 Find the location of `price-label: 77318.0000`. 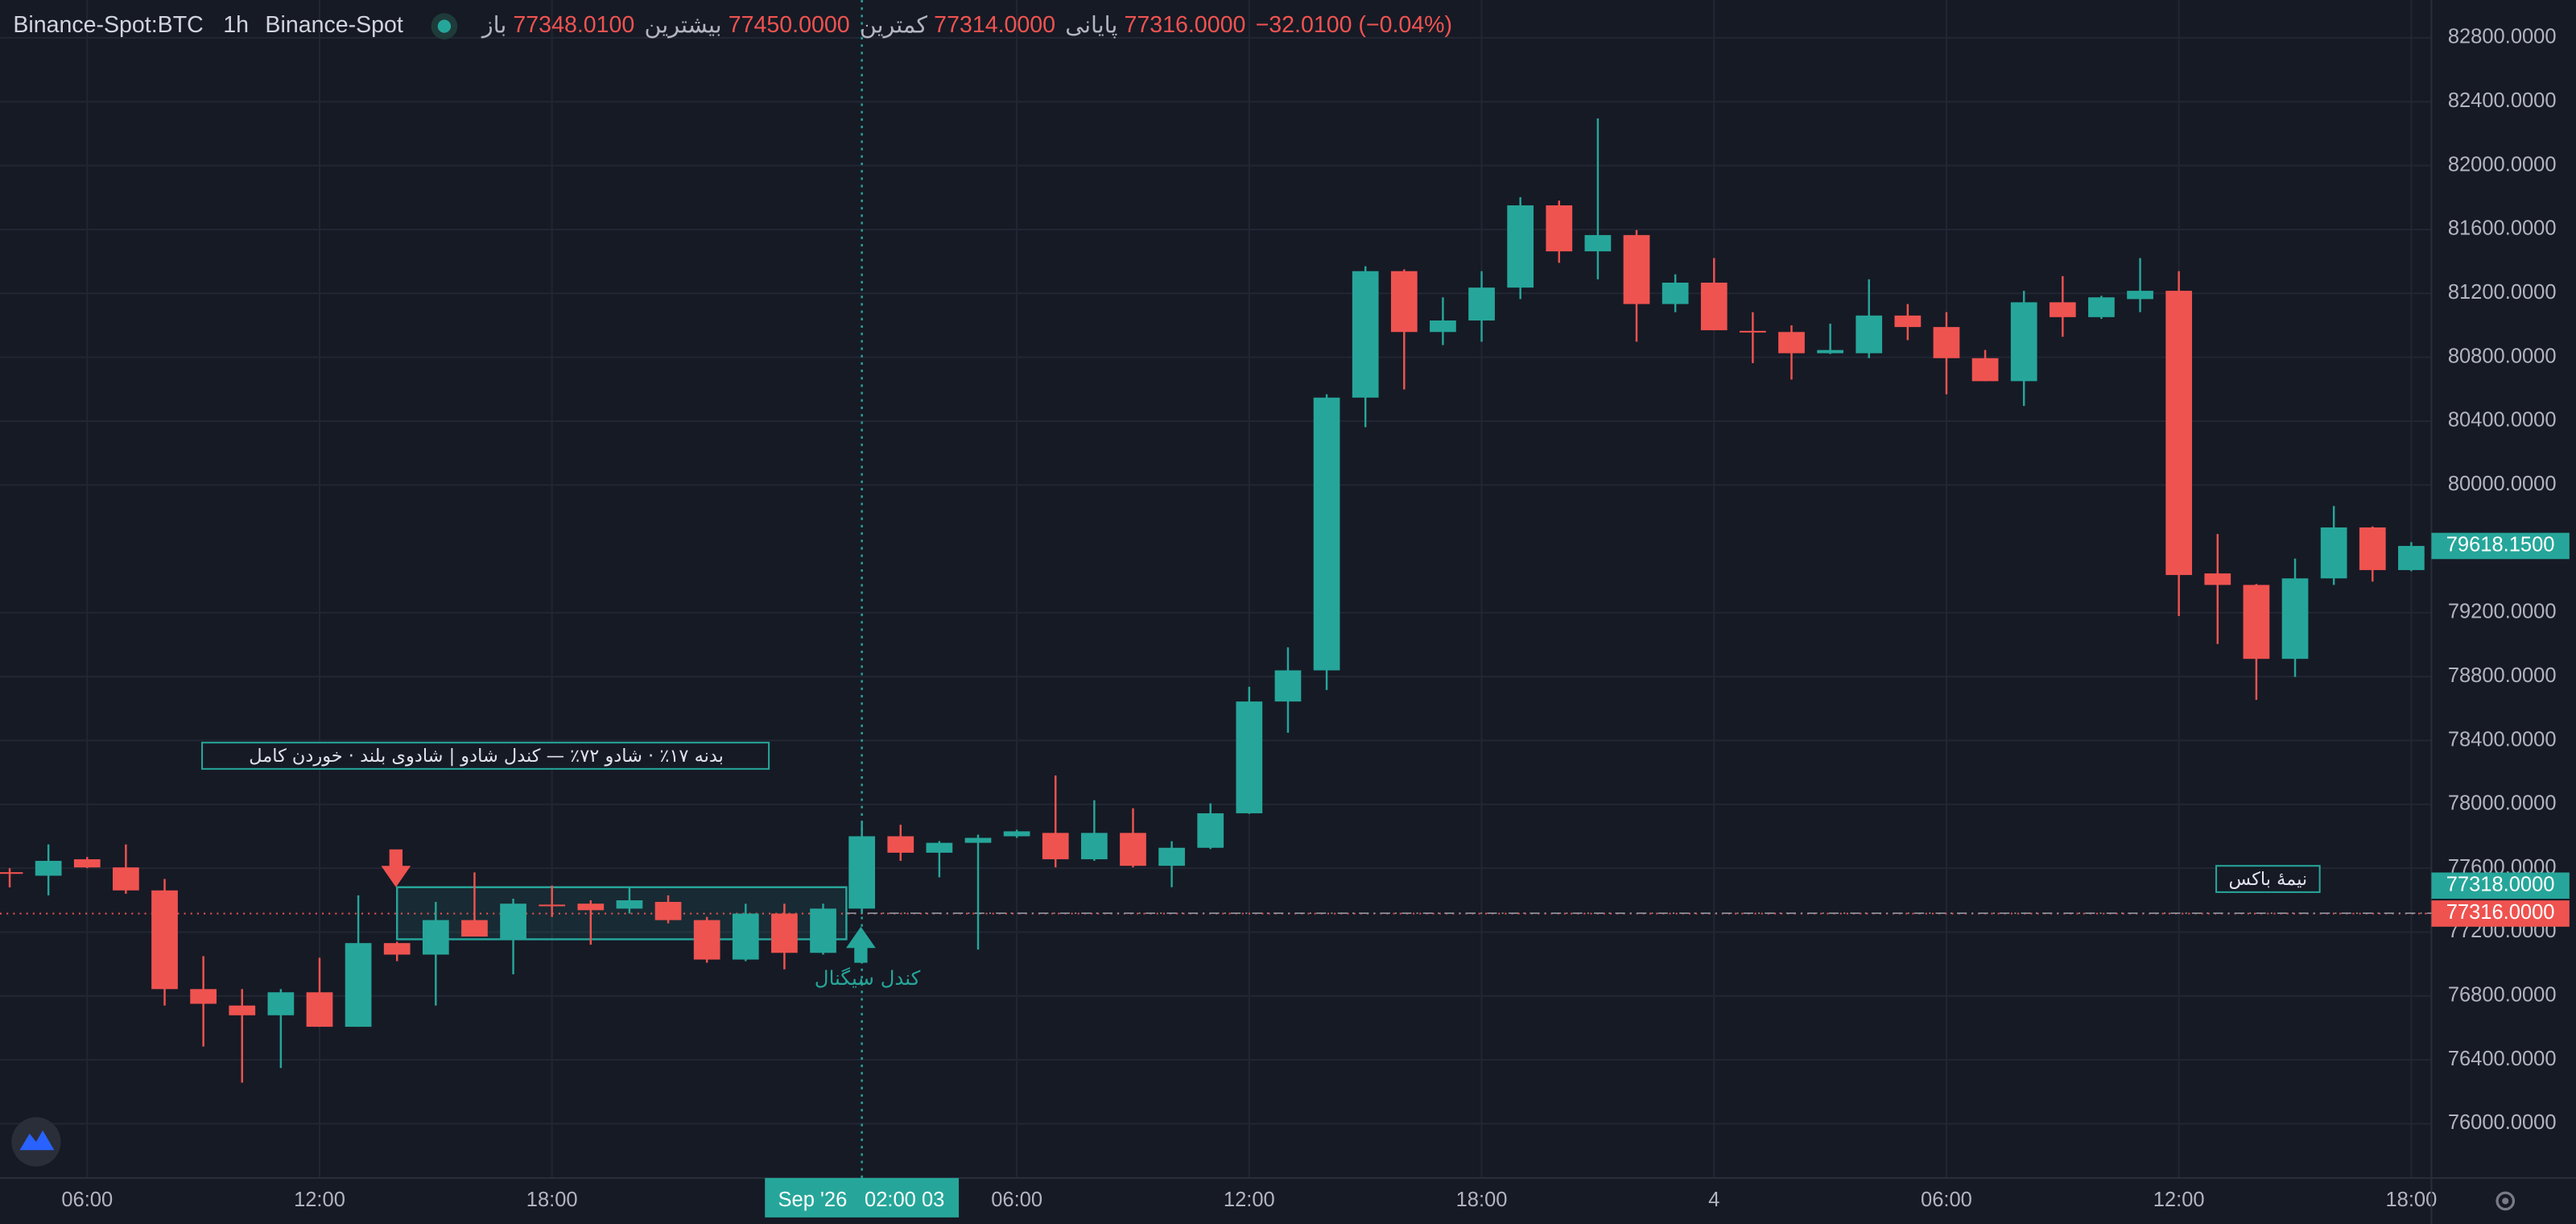

price-label: 77318.0000 is located at coordinates (2500, 885).